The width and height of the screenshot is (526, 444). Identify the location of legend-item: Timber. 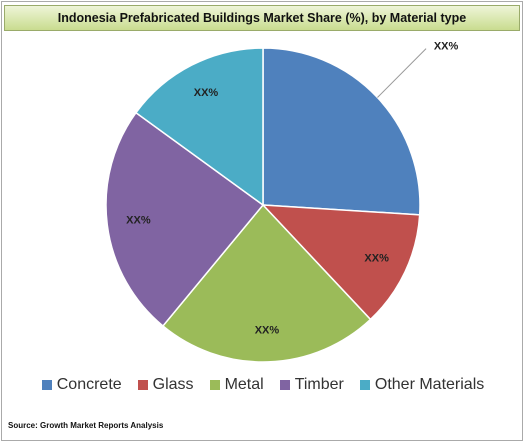
(311, 385).